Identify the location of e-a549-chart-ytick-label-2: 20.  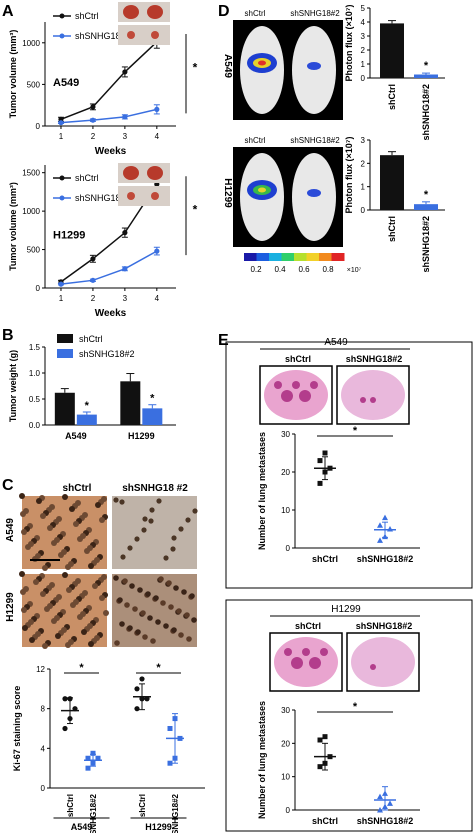
(285, 472).